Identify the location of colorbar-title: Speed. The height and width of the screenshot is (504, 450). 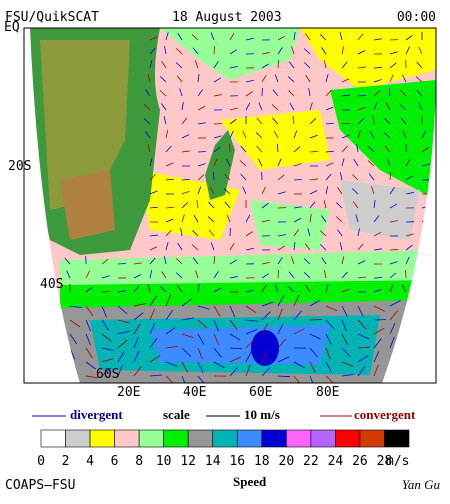
(250, 481).